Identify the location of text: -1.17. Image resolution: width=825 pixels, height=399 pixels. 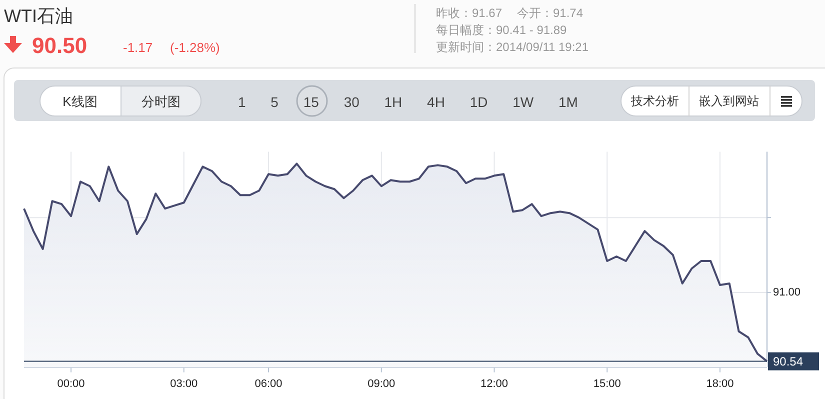
(138, 47).